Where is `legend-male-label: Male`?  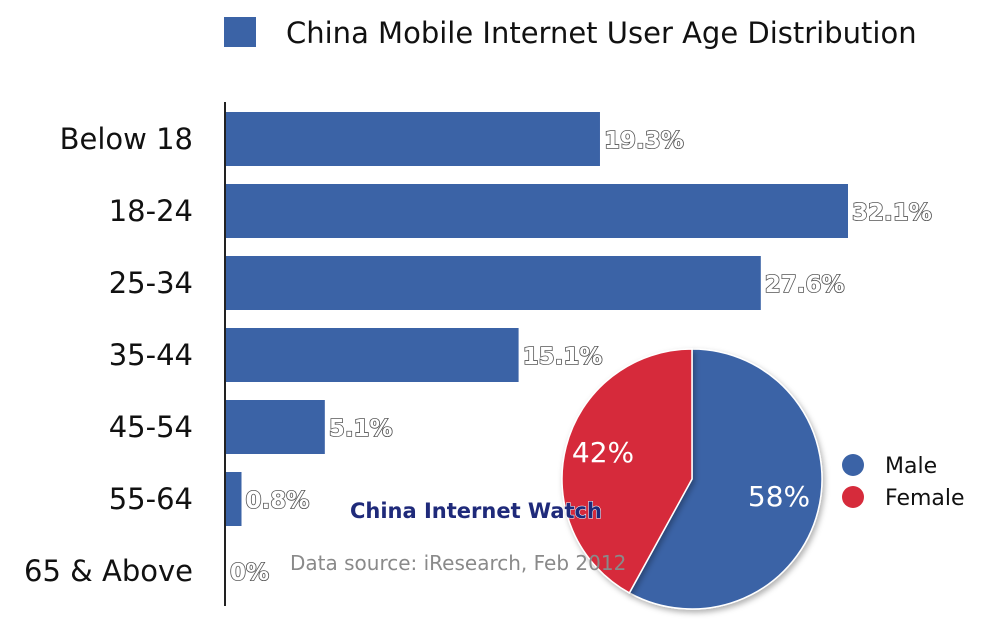
legend-male-label: Male is located at coordinates (911, 466).